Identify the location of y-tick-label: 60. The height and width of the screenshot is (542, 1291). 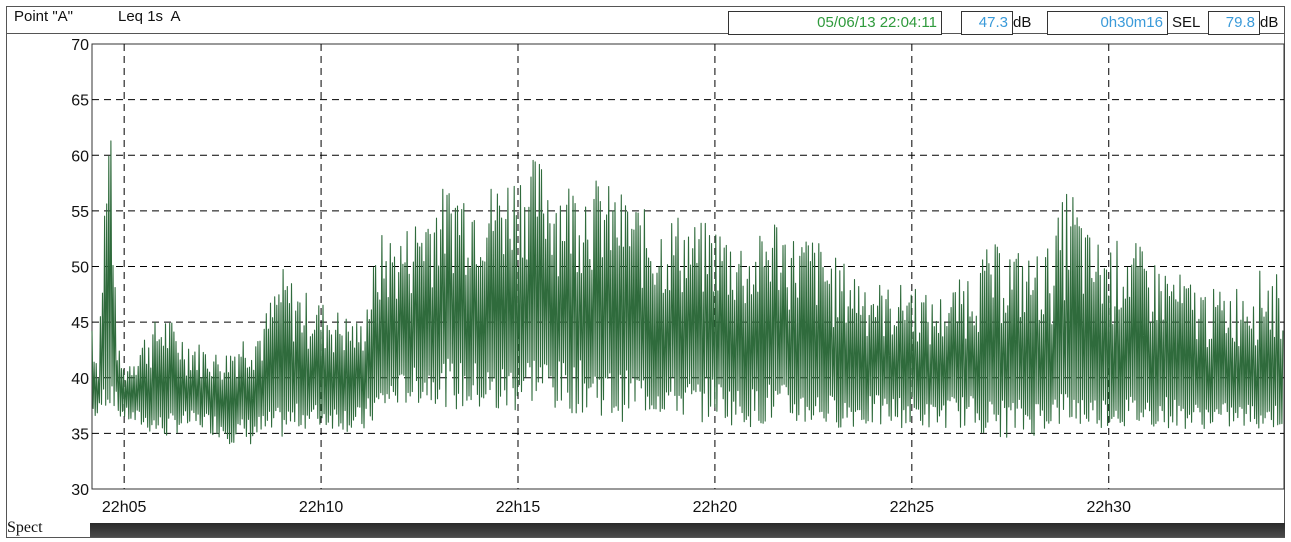
(80, 156).